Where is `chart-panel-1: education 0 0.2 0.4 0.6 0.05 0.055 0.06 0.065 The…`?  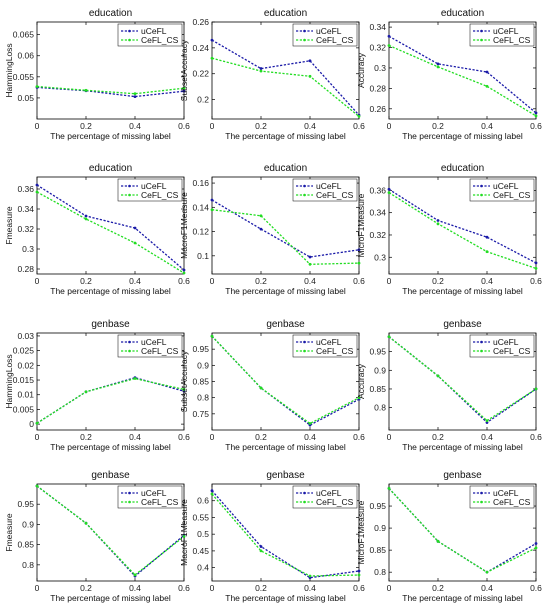 chart-panel-1: education 0 0.2 0.4 0.6 0.05 0.055 0.06 0.065 The… is located at coordinates (97, 74).